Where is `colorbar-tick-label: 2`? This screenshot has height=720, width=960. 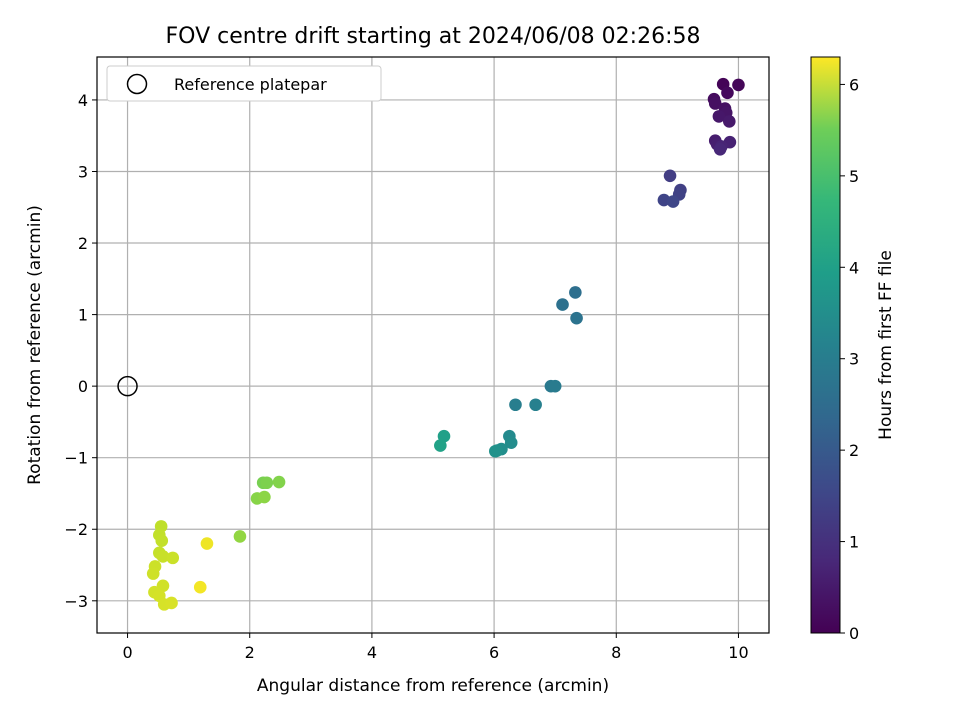
colorbar-tick-label: 2 is located at coordinates (854, 450).